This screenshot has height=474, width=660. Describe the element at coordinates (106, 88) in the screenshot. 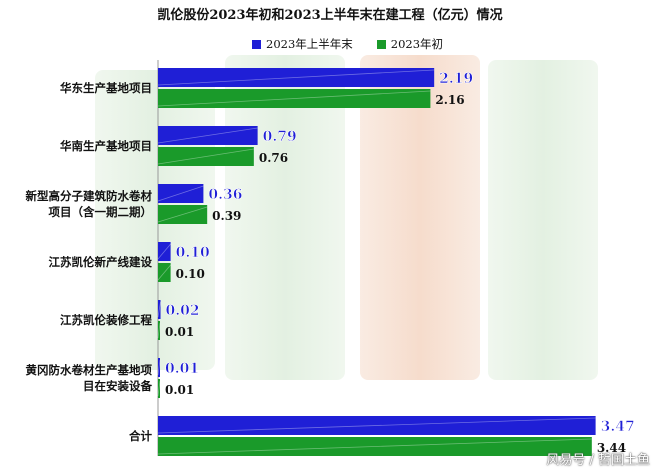

I see `category-label: 华东生产基地项目` at that location.